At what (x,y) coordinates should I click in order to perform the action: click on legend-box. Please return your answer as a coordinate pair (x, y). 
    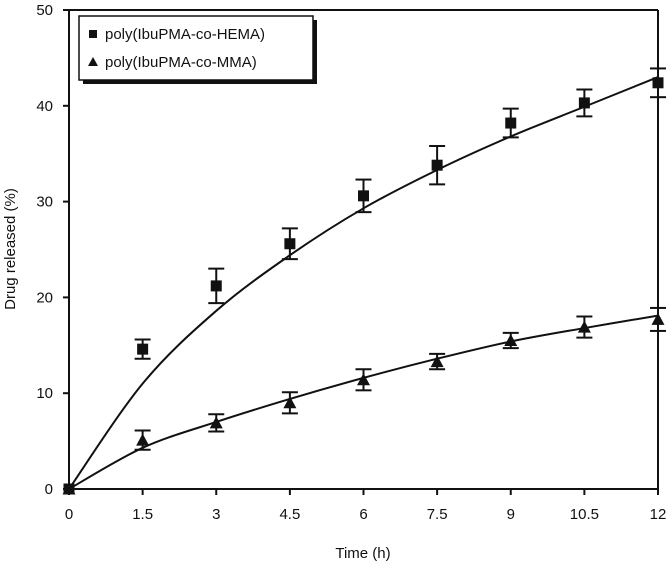
    Looking at the image, I should click on (196, 48).